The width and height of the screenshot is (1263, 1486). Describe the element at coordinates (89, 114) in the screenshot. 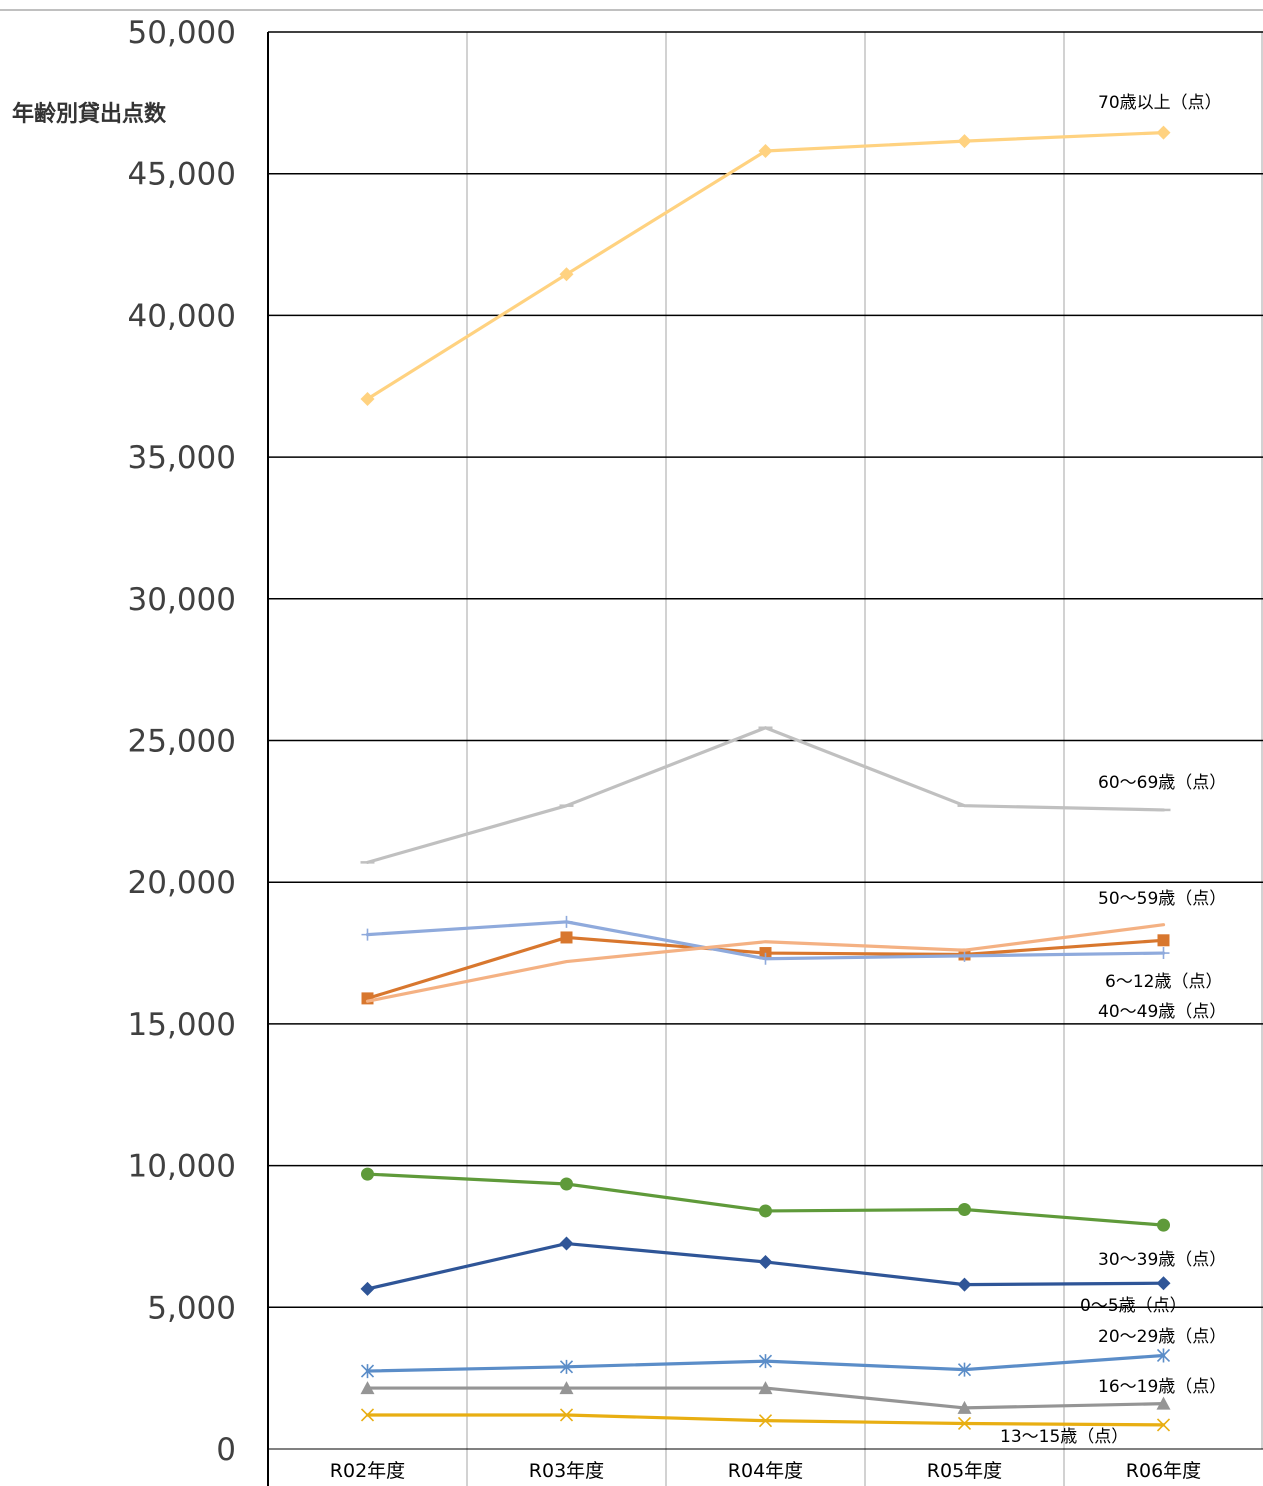

I see `y-axis-title: 年齢別貸出点数` at that location.